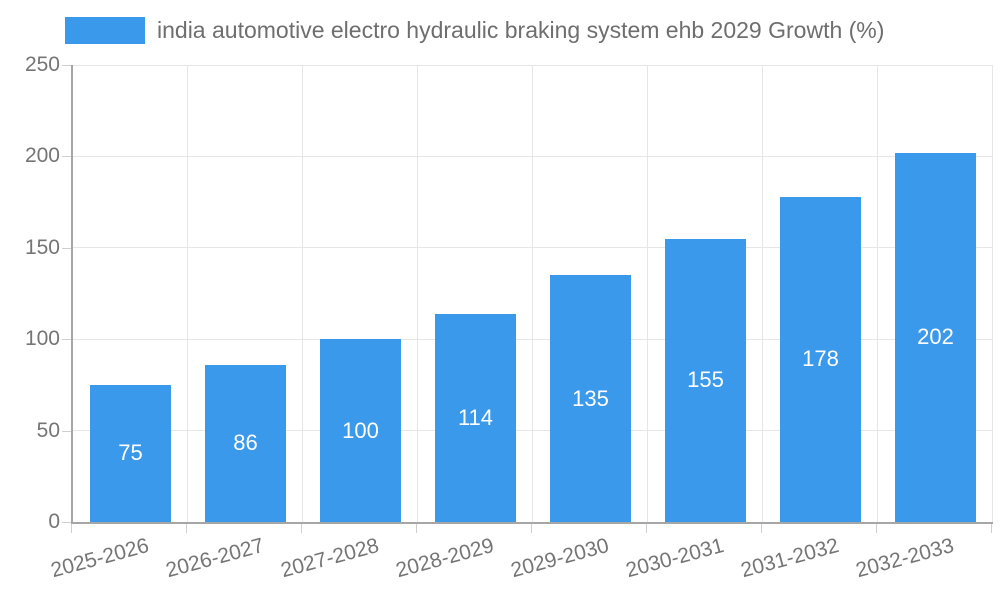 The width and height of the screenshot is (1000, 600). I want to click on bar: 178, so click(820, 359).